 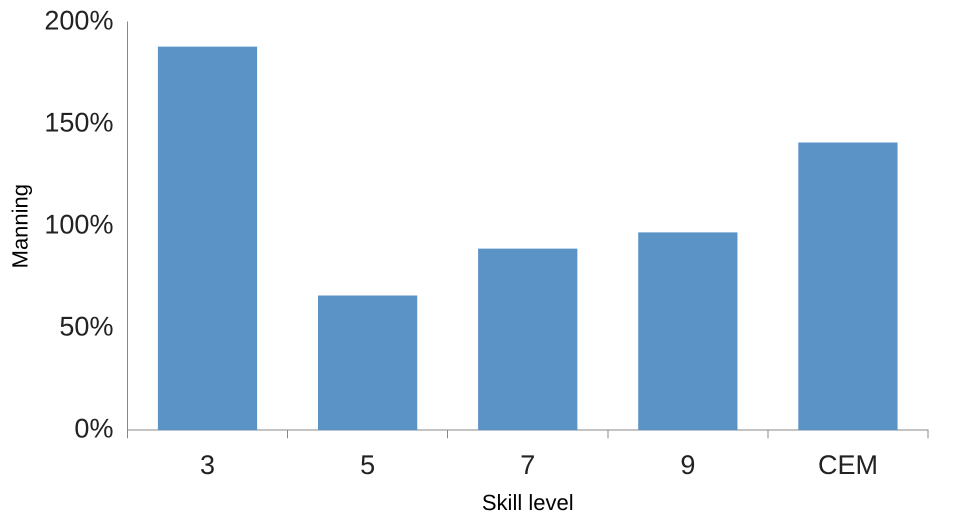 What do you see at coordinates (79, 225) in the screenshot?
I see `y-tick-label: 100%` at bounding box center [79, 225].